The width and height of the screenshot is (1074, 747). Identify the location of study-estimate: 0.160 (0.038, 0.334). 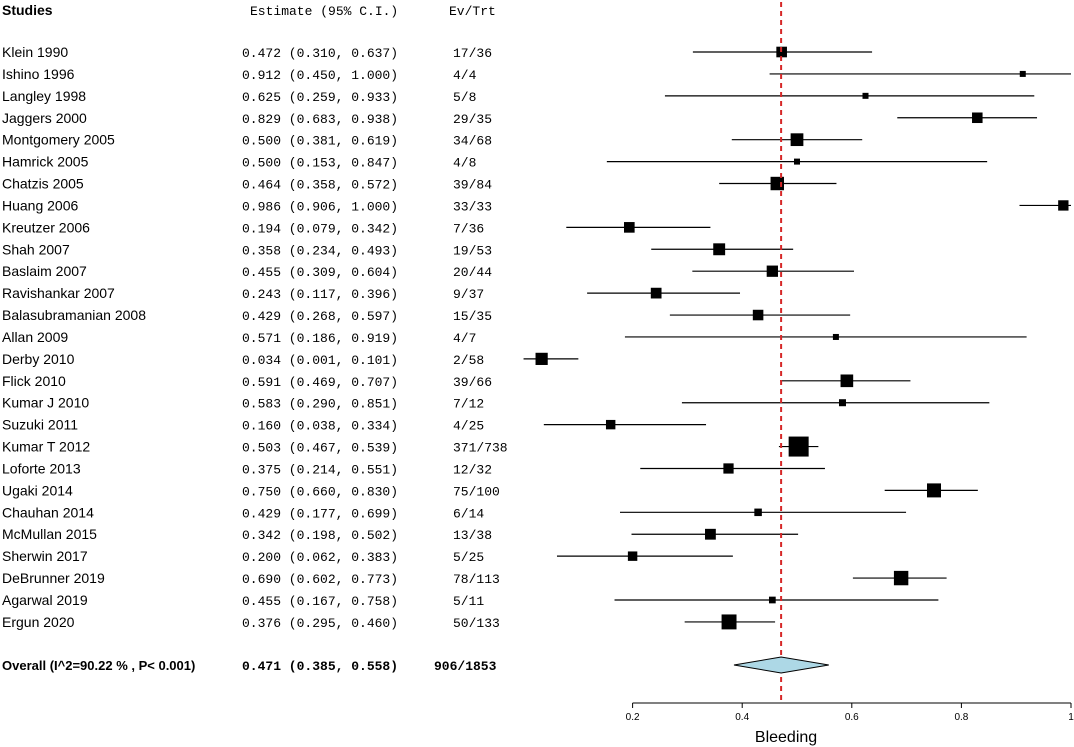
(320, 426).